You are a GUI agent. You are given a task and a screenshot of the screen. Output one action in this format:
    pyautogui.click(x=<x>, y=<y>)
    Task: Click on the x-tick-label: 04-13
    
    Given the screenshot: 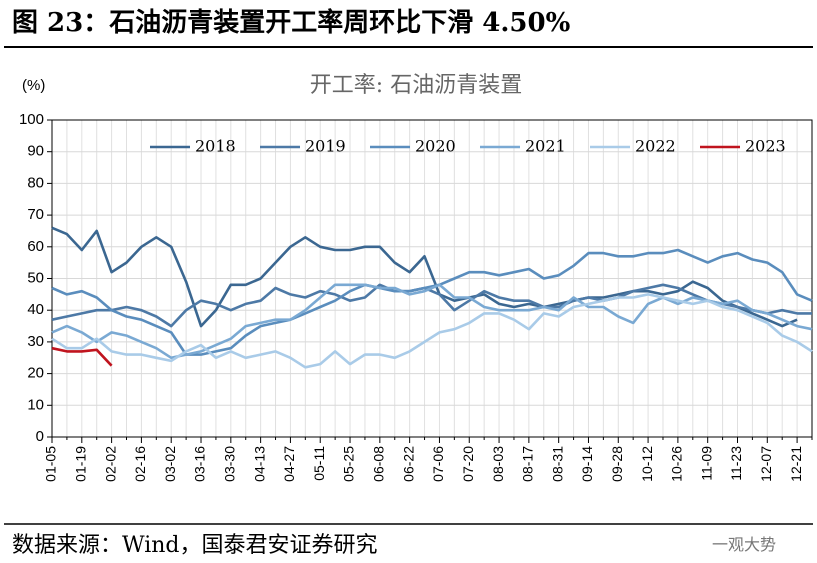 What is the action you would take?
    pyautogui.click(x=259, y=464)
    